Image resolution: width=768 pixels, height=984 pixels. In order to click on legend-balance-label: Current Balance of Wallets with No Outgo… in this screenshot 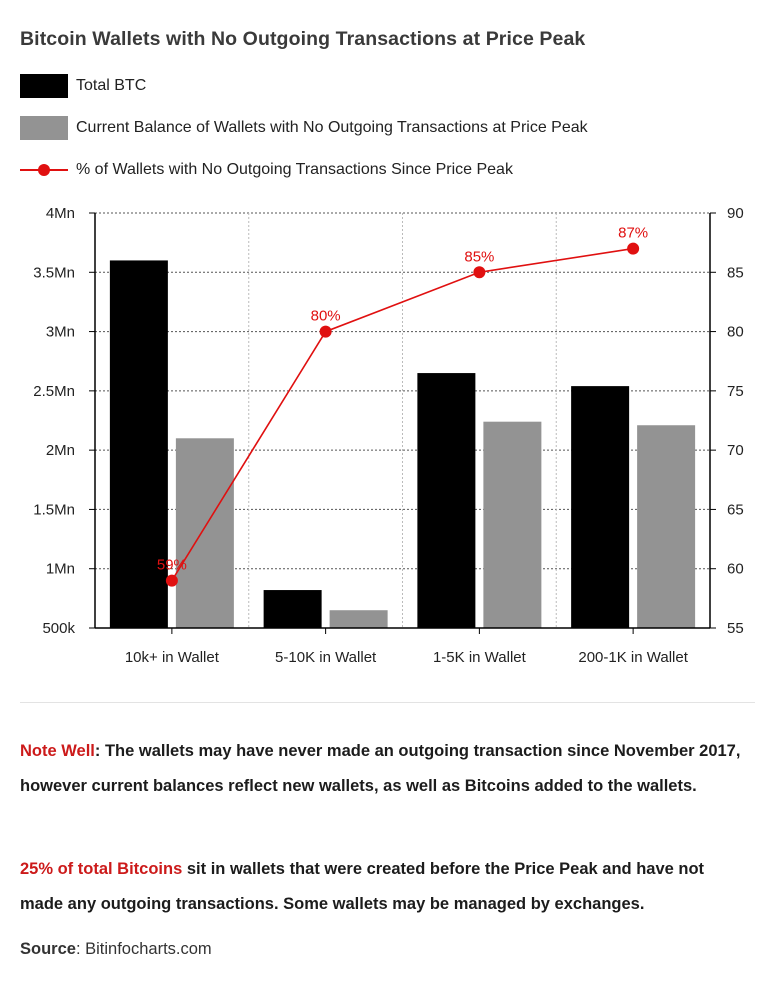, I will do `click(332, 127)`.